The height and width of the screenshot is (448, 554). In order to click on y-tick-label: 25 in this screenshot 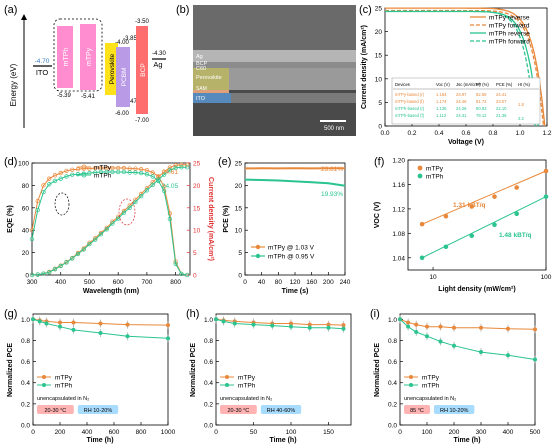, I will do `click(379, 9)`.